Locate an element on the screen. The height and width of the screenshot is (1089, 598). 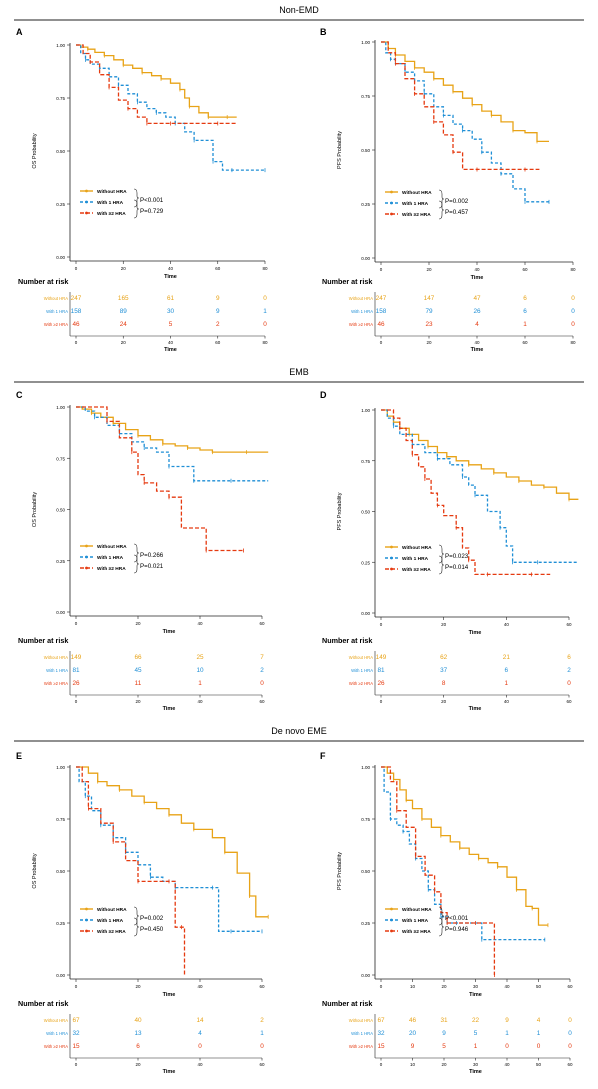
x-tick-label: 10 is located at coordinates (413, 986).